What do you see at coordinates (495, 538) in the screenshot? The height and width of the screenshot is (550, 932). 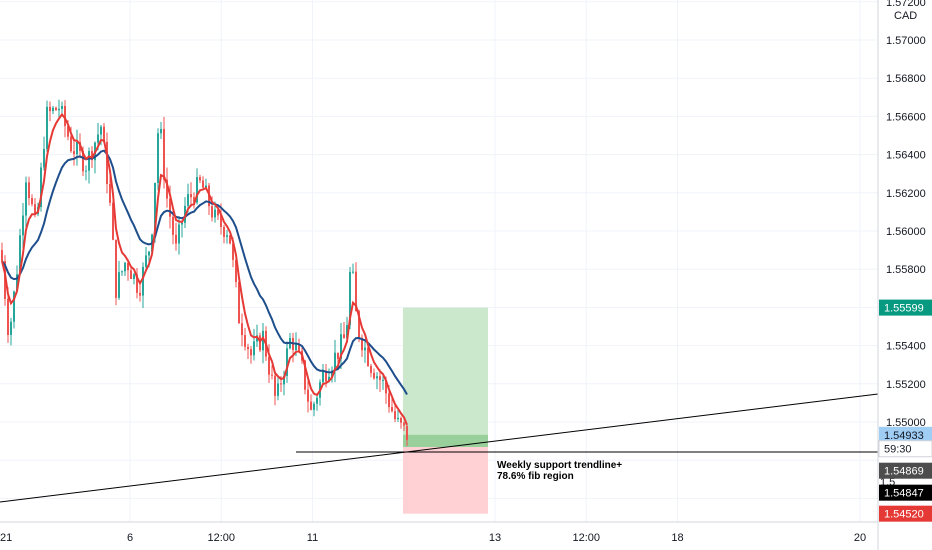 I see `time-tick-label: 13` at bounding box center [495, 538].